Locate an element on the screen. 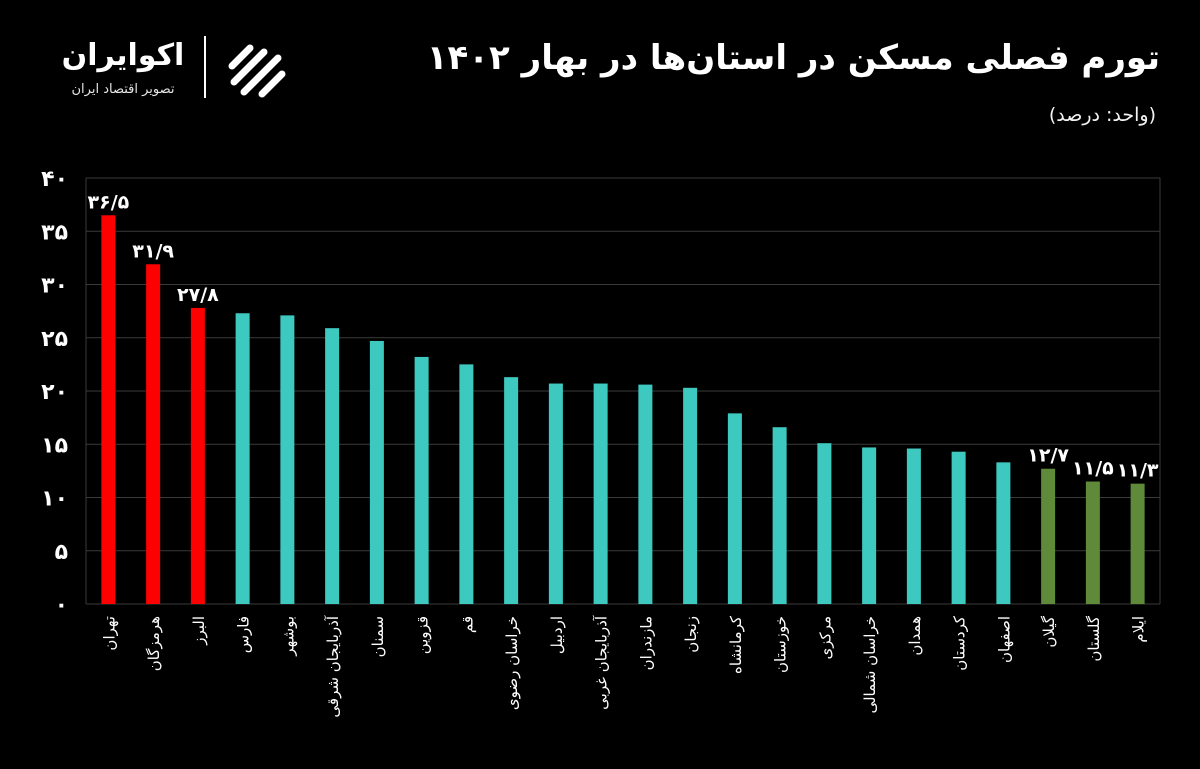 Image resolution: width=1200 pixels, height=769 pixels. x-tick-label: آذربایجان غربی is located at coordinates (602, 662).